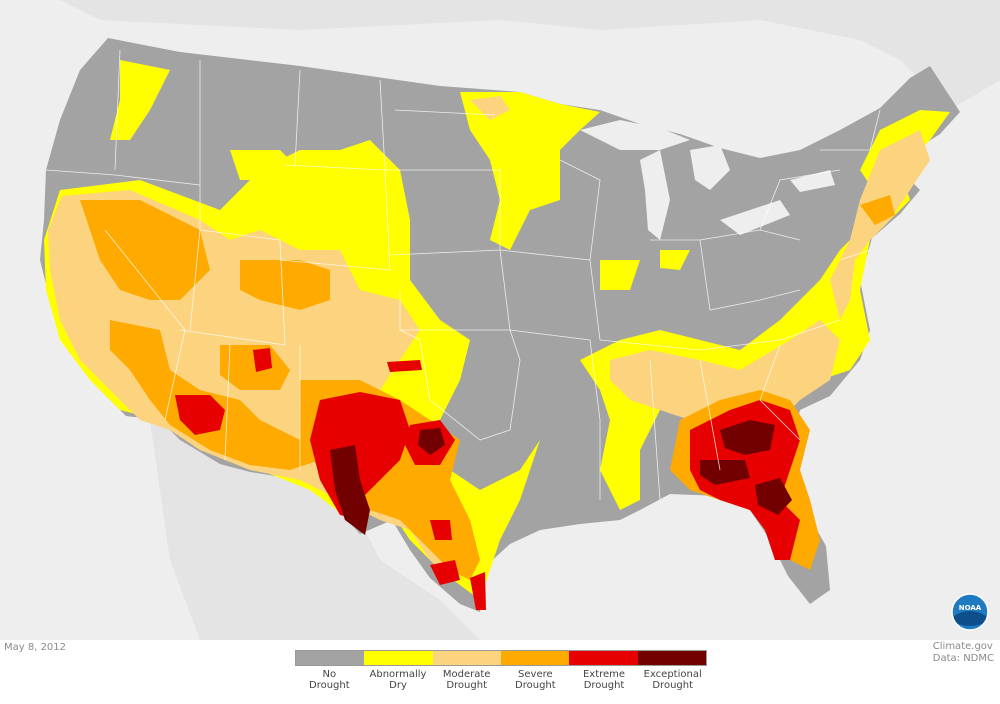 This screenshot has width=1000, height=704. I want to click on exceptional-drought-areas, so click(561, 477).